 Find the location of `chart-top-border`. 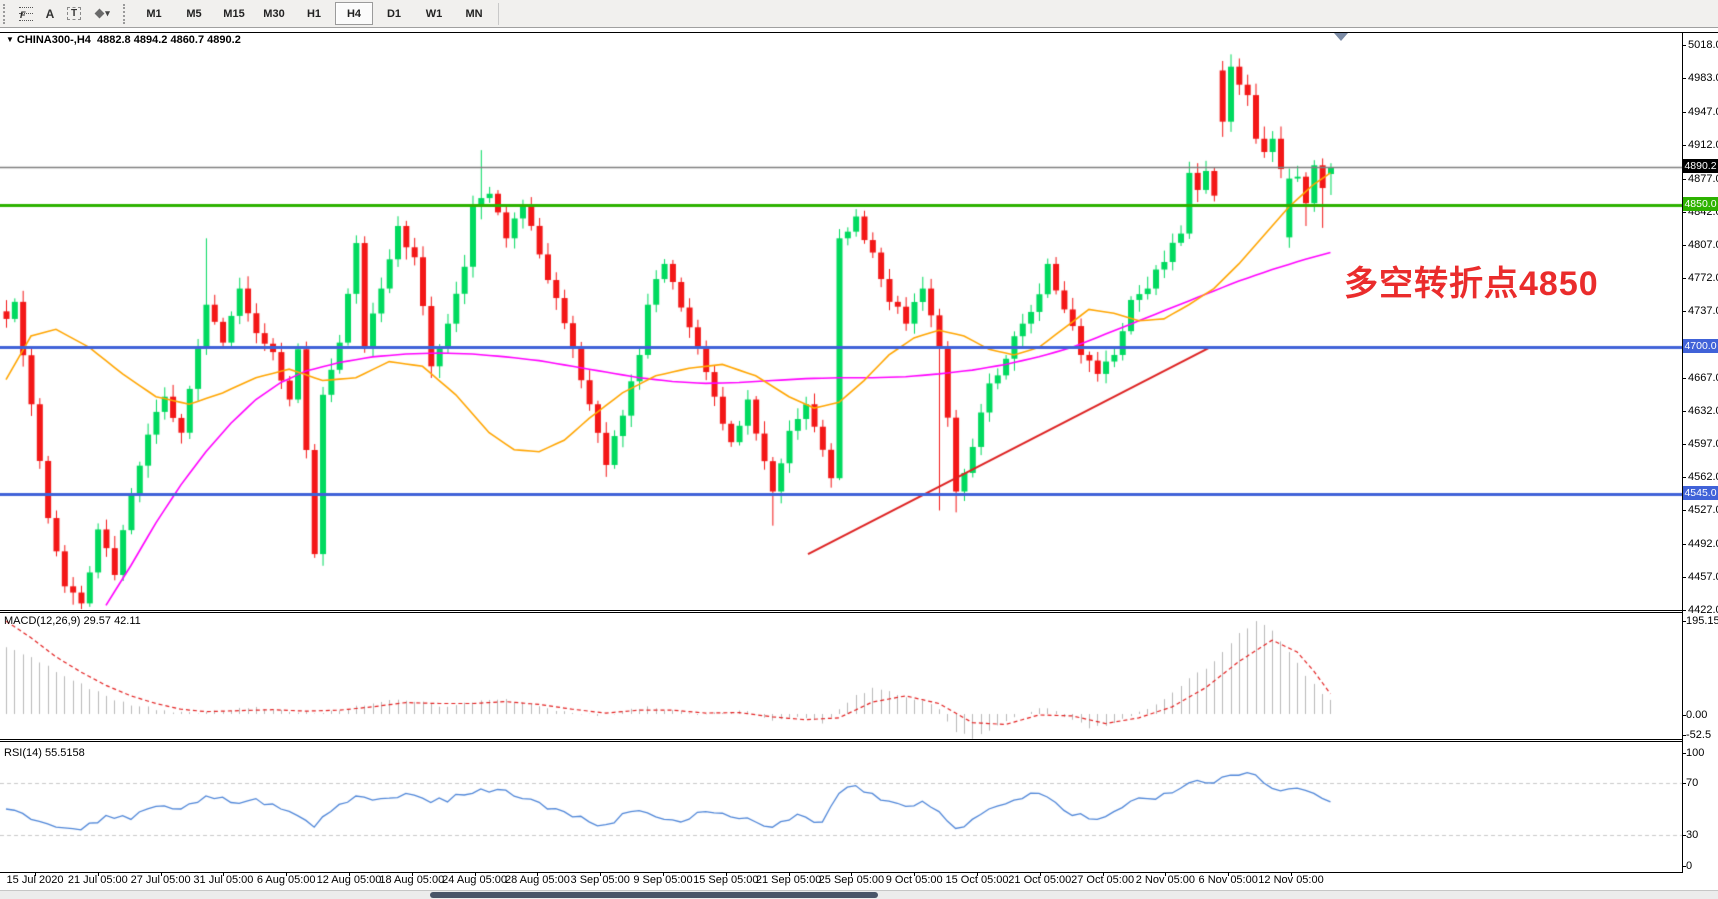

chart-top-border is located at coordinates (859, 32).